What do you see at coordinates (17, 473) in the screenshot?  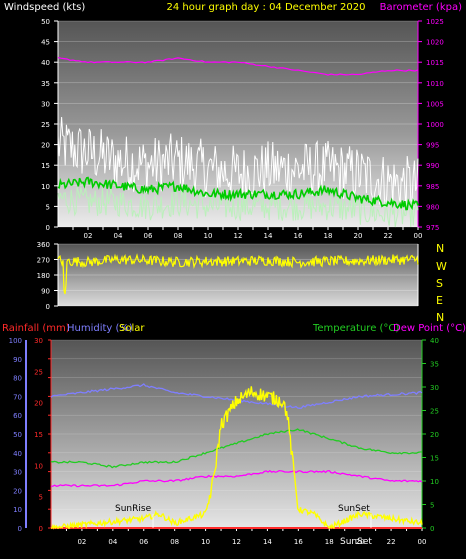 I see `humidity-tick-label: 30` at bounding box center [17, 473].